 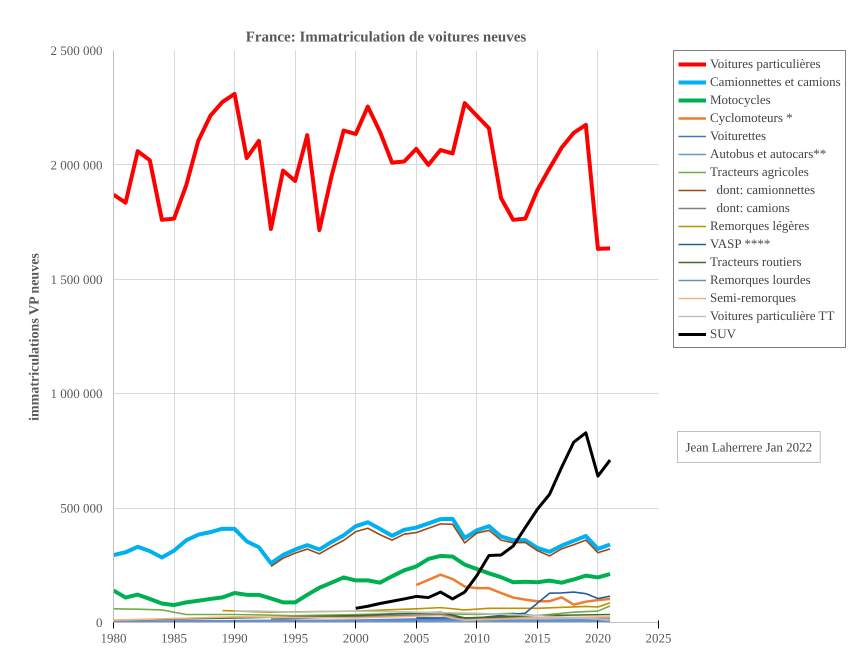 What do you see at coordinates (768, 154) in the screenshot?
I see `legend-label: Autobus et autocars**` at bounding box center [768, 154].